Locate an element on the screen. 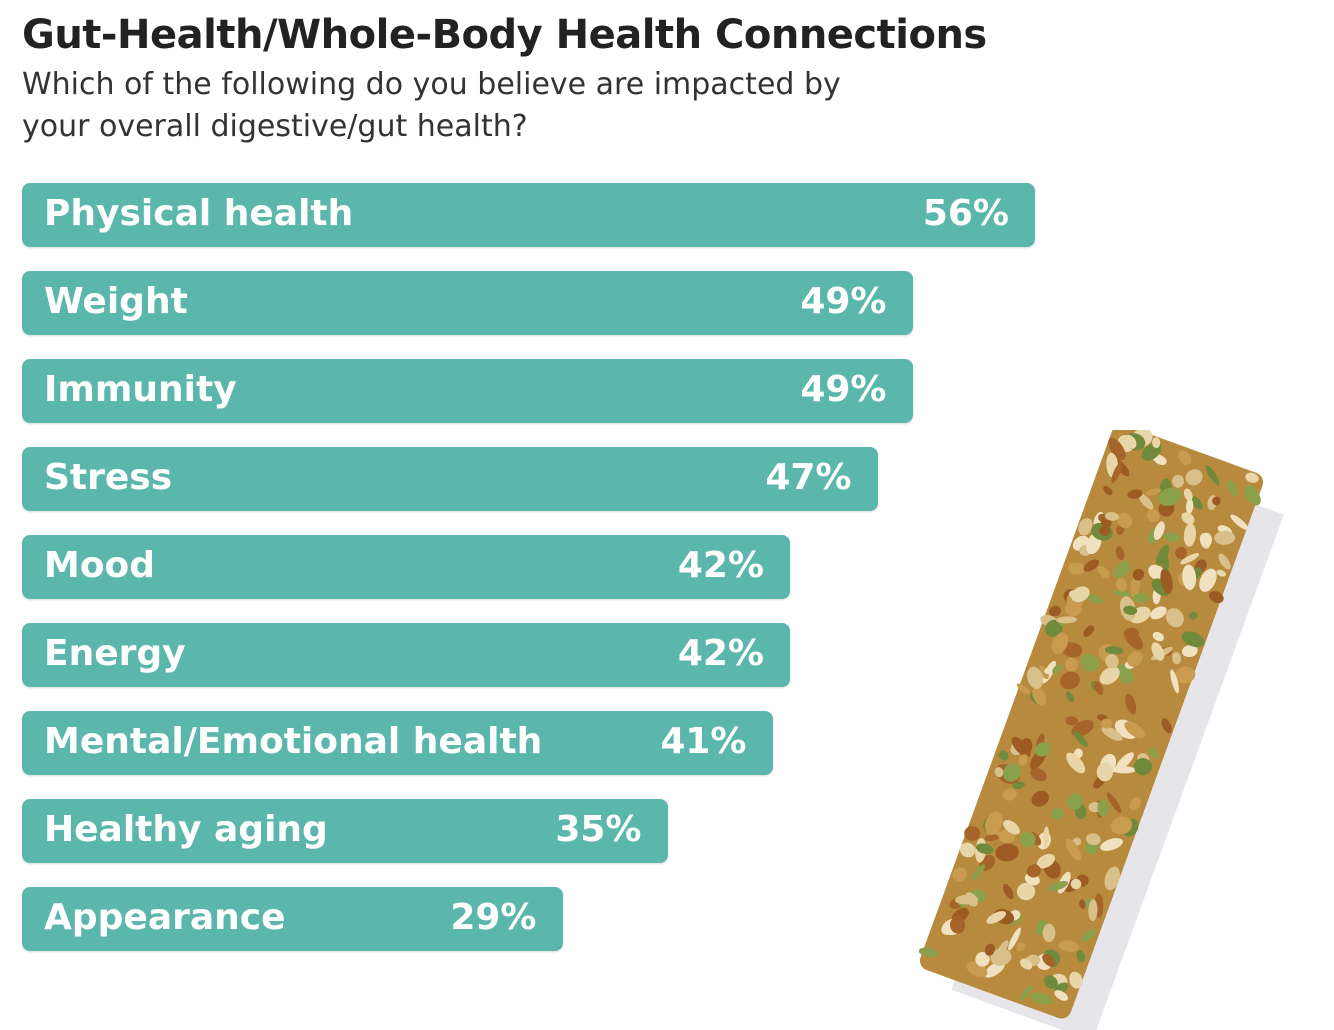 This screenshot has height=1030, width=1334. bar-mental-emotional-health: Mental/Emotional health 41% is located at coordinates (397, 743).